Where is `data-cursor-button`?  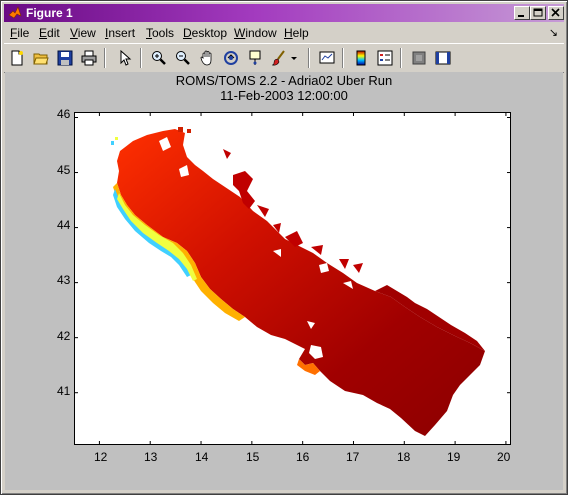
data-cursor-button is located at coordinates (255, 58).